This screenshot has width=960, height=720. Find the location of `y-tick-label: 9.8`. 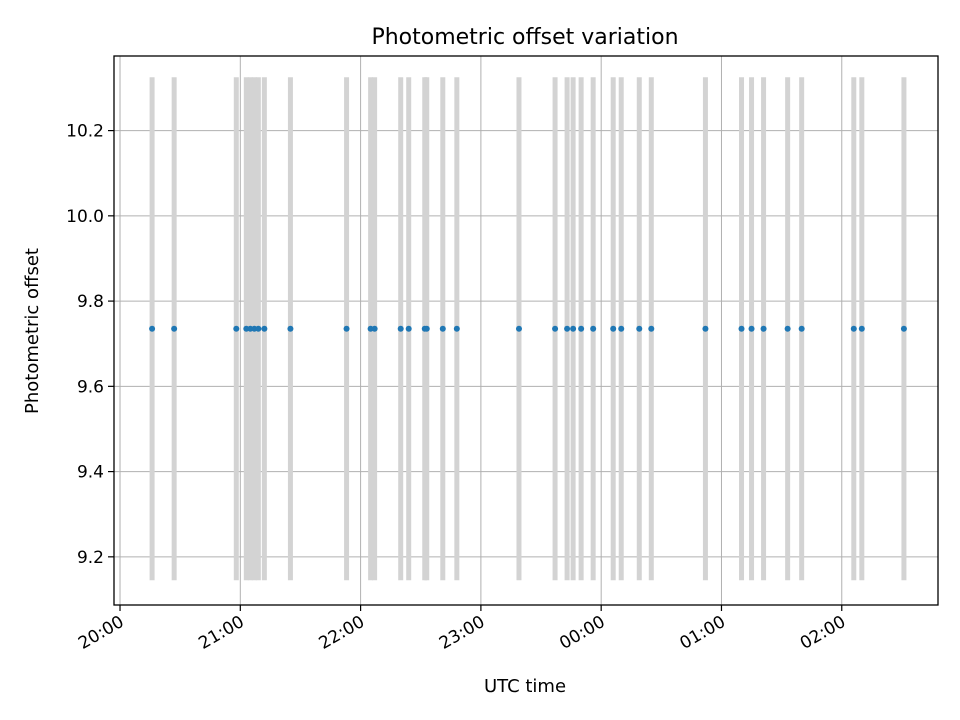

y-tick-label: 9.8 is located at coordinates (90, 302).